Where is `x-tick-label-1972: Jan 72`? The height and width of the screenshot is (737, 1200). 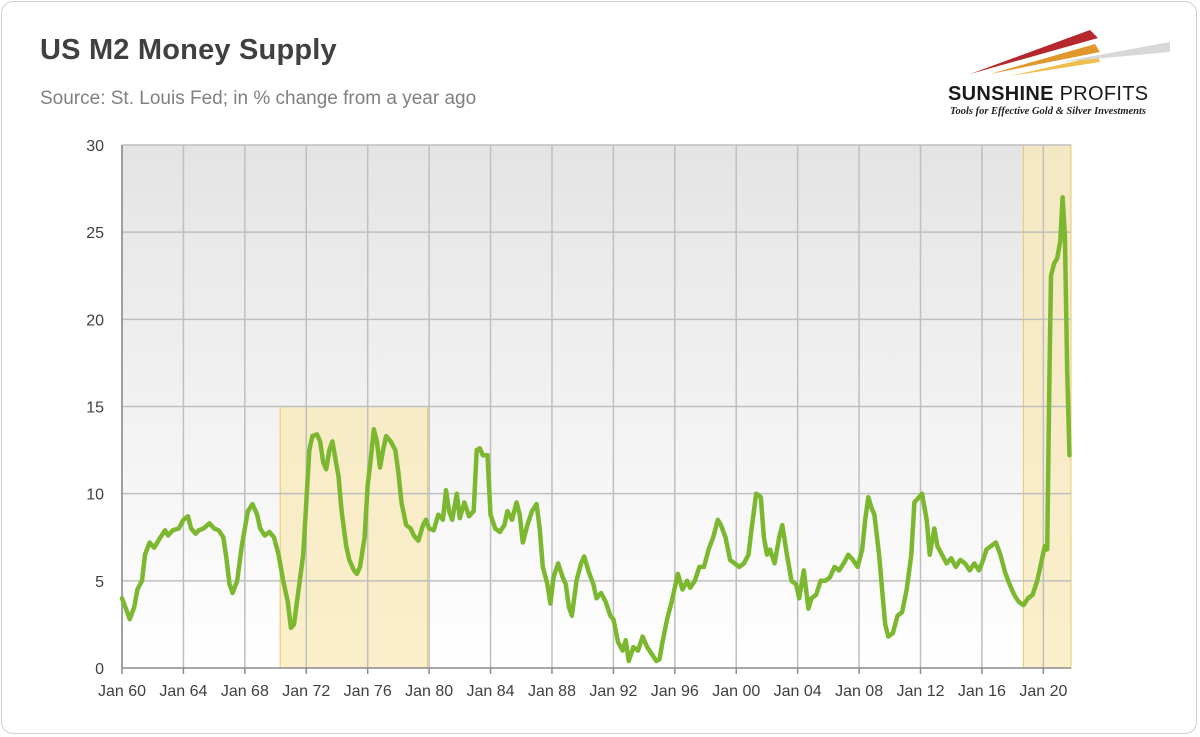 x-tick-label-1972: Jan 72 is located at coordinates (306, 691).